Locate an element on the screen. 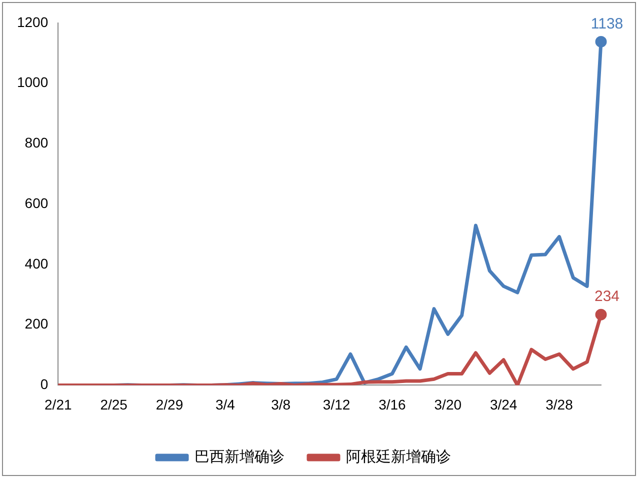 The image size is (640, 480). y-tick-label: 0 is located at coordinates (44, 384).